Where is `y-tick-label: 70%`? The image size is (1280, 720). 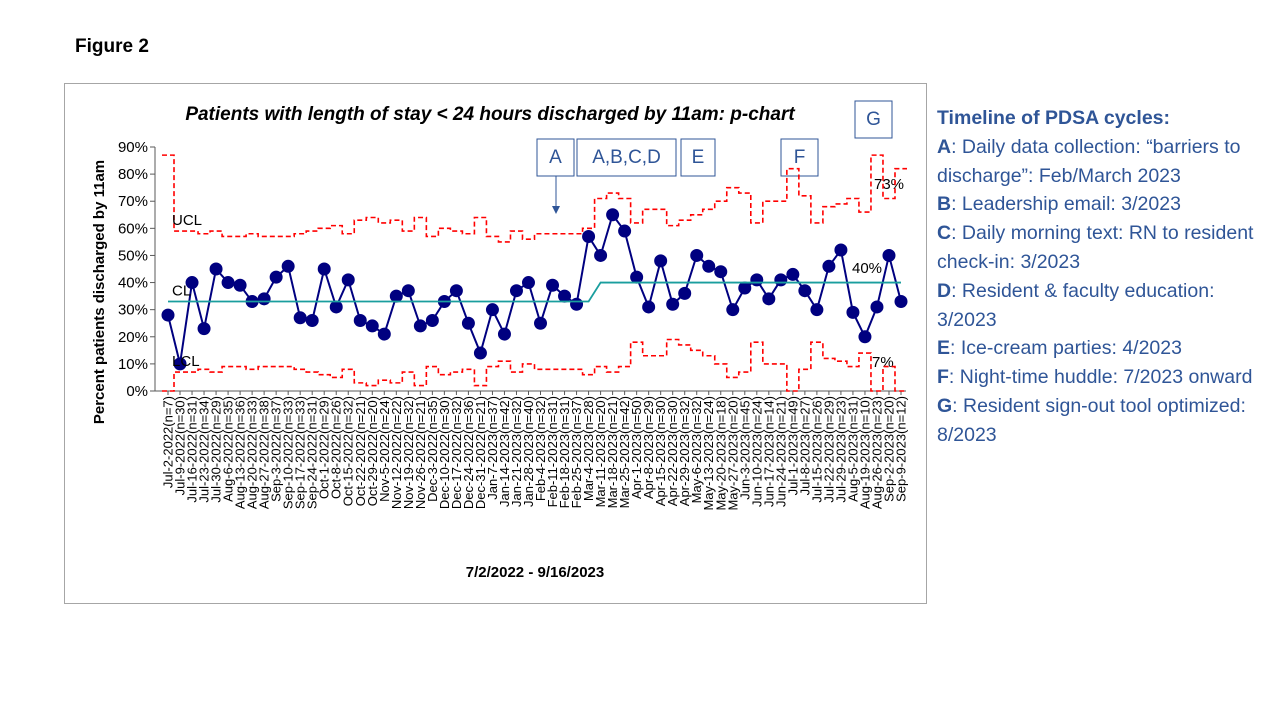
y-tick-label: 70% is located at coordinates (133, 201).